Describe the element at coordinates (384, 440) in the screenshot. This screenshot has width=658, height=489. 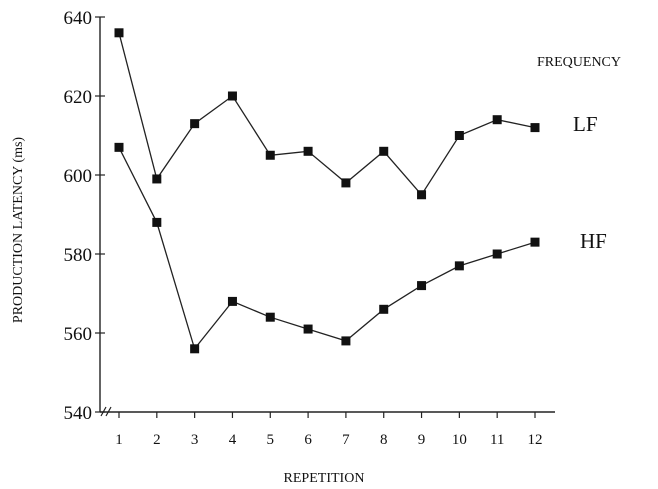
I see `x-tick-label: 8` at that location.